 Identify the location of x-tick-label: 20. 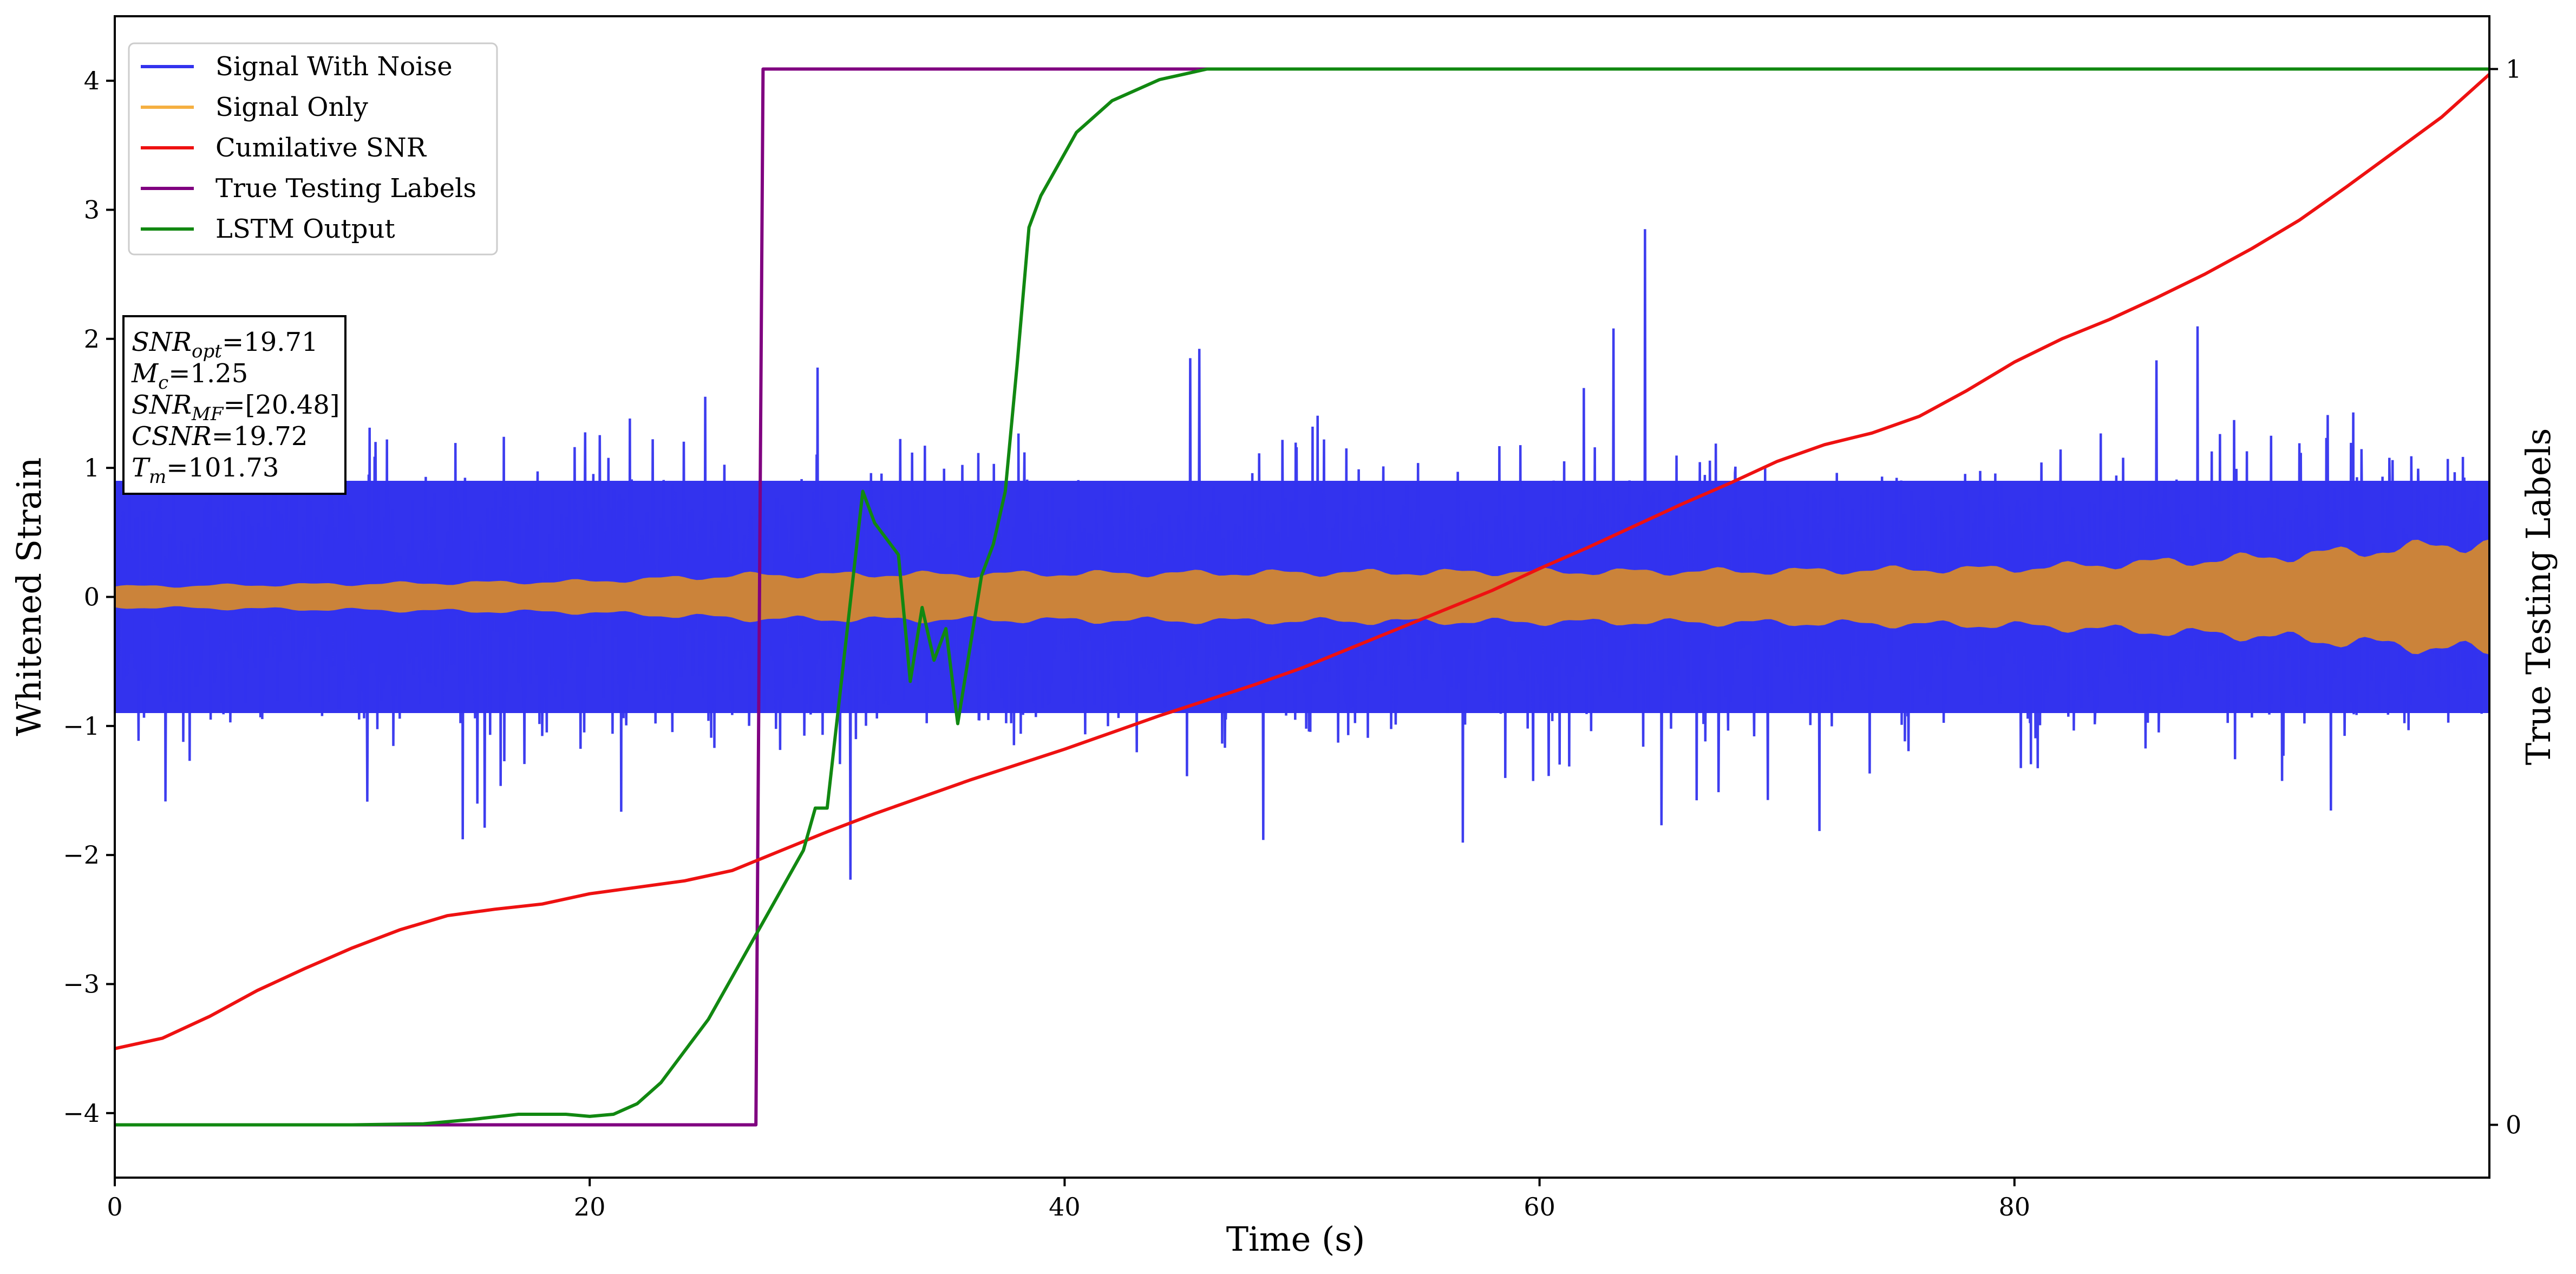
(590, 1206).